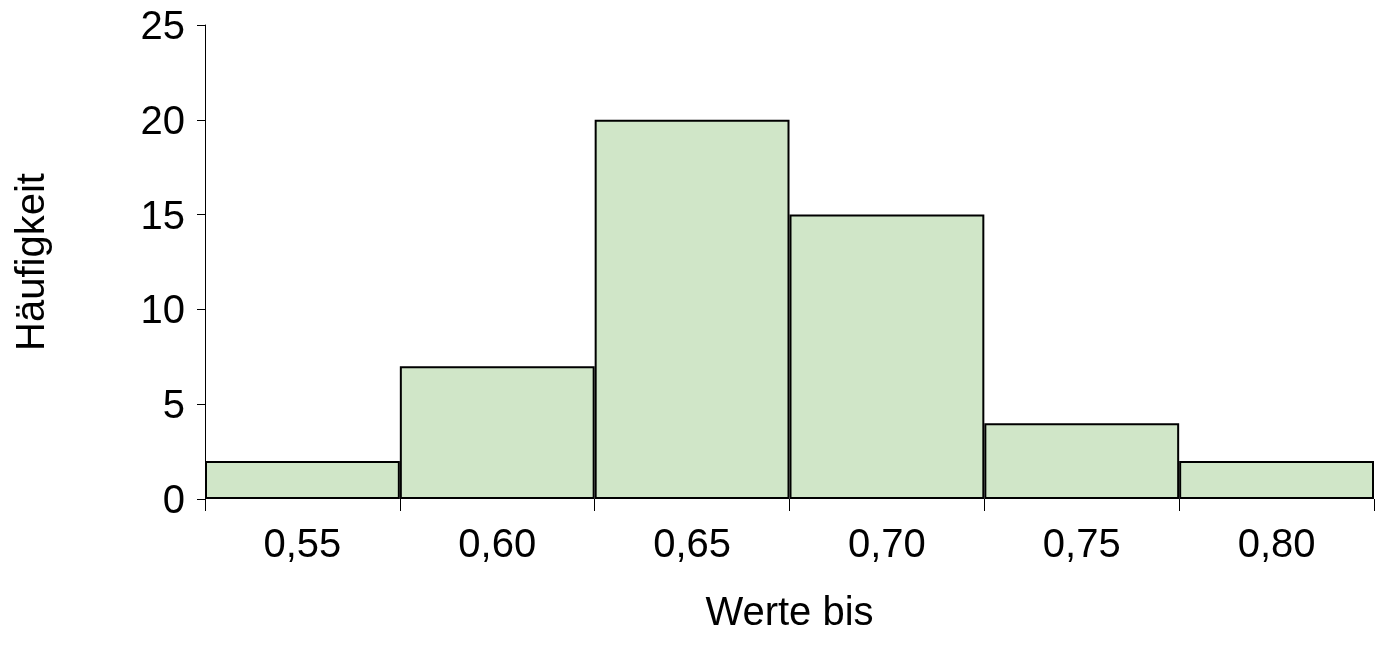 The image size is (1376, 659). I want to click on x-tick-label: 0,60, so click(497, 543).